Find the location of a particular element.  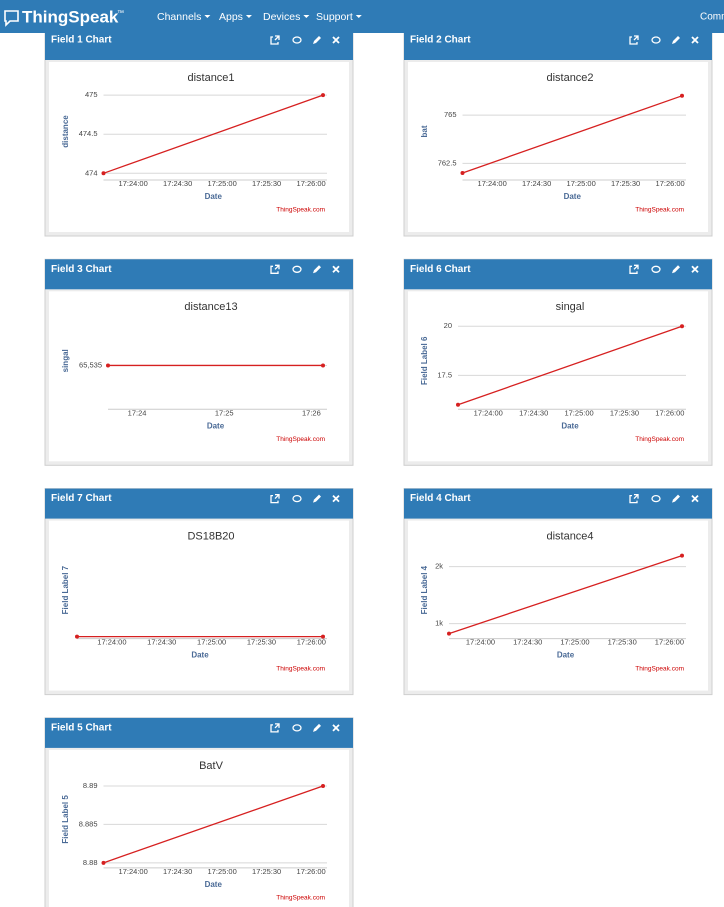

nav-menu-item: Apps is located at coordinates (231, 17).